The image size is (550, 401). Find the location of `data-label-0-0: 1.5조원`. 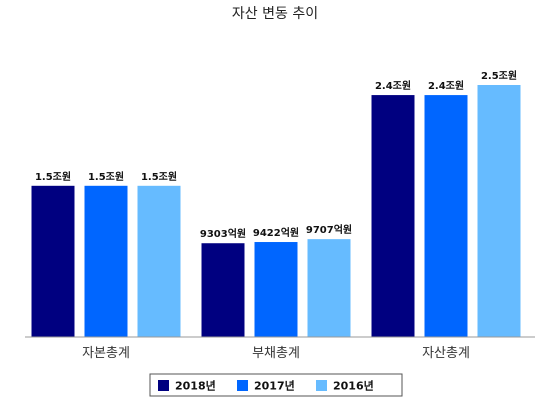

data-label-0-0: 1.5조원 is located at coordinates (53, 176).